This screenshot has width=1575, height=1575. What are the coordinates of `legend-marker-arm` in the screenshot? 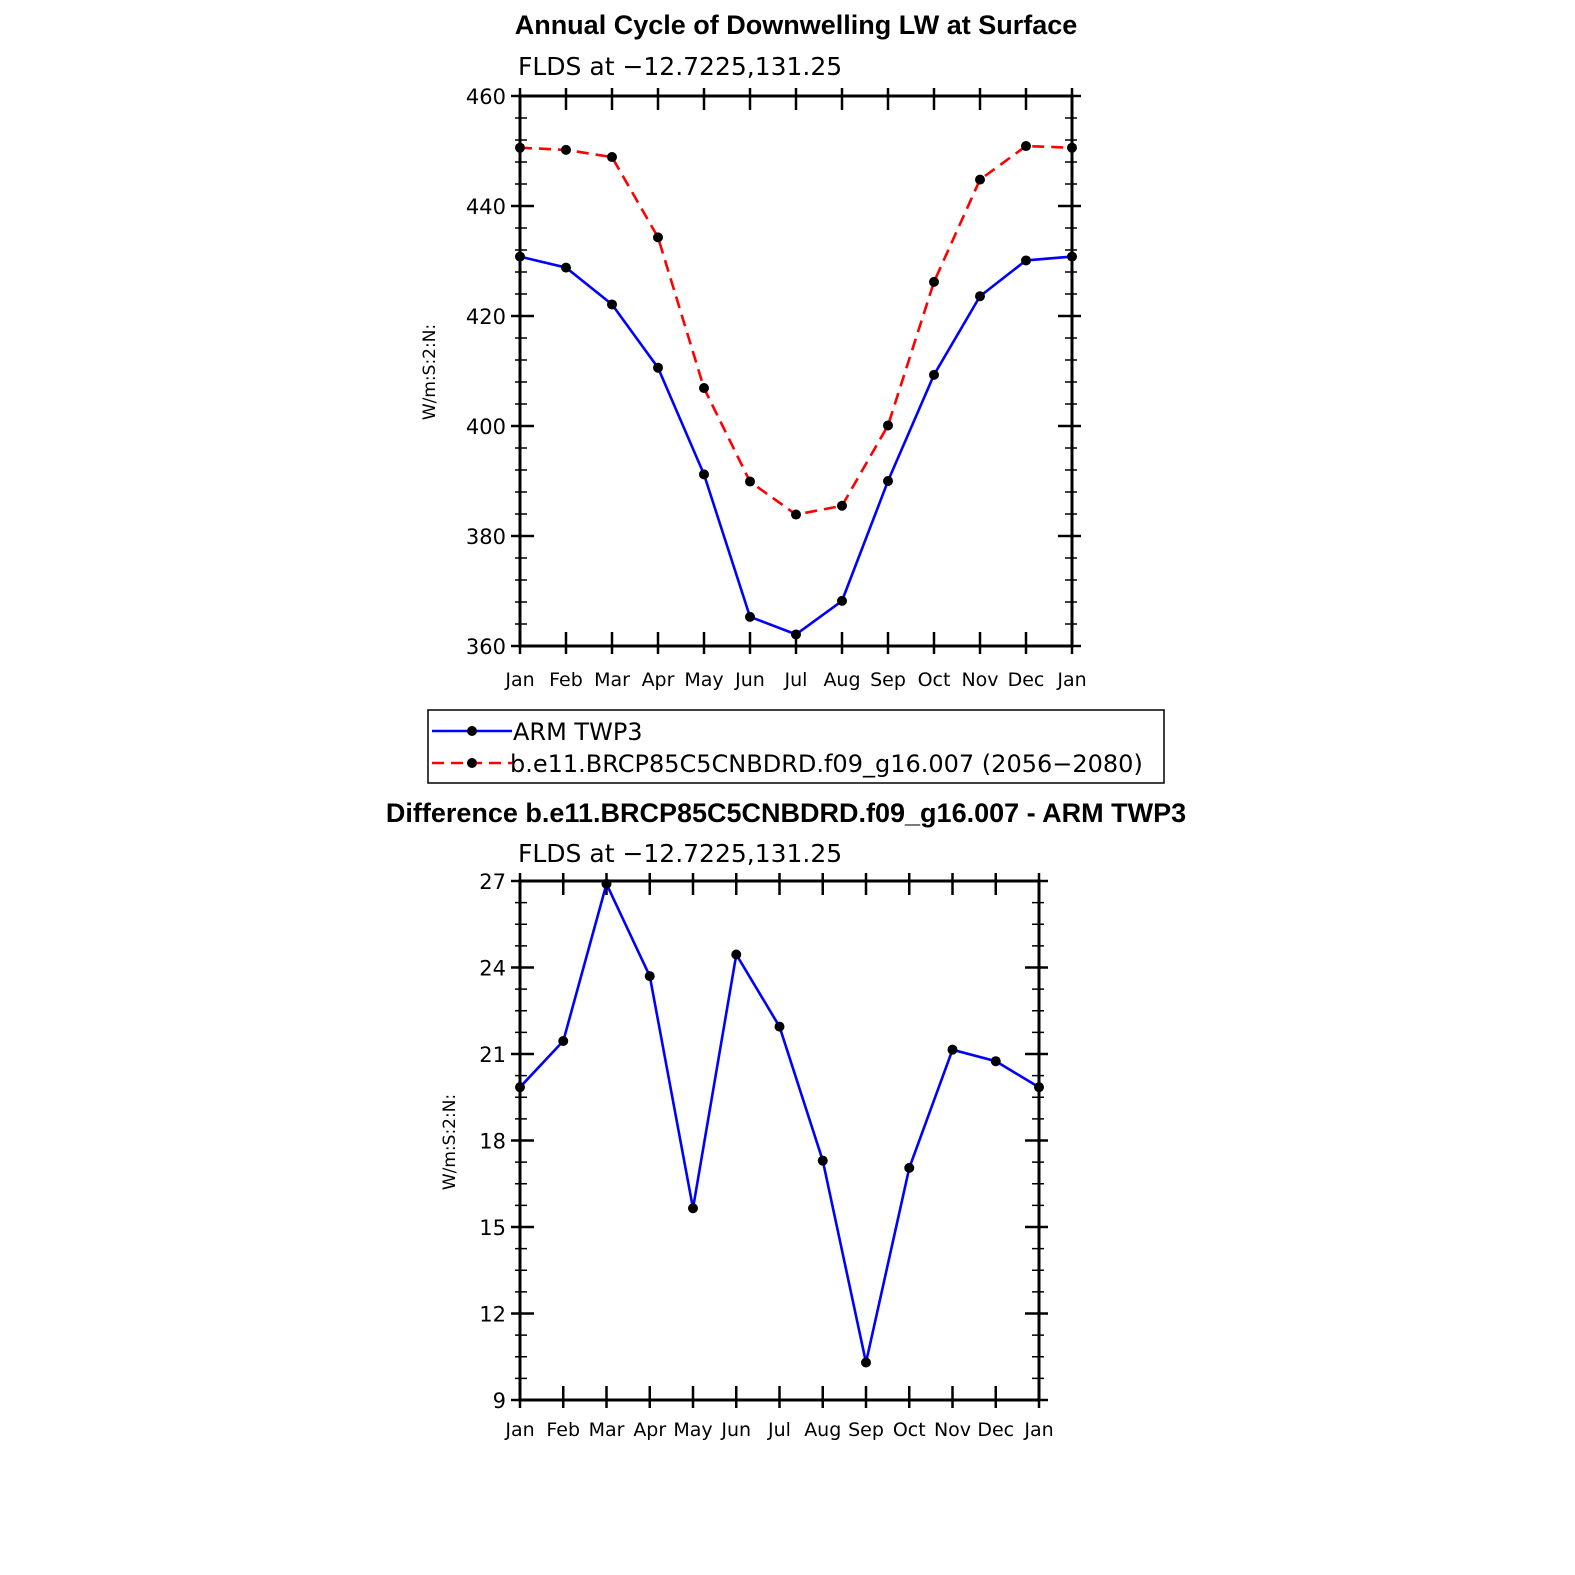 It's located at (472, 731).